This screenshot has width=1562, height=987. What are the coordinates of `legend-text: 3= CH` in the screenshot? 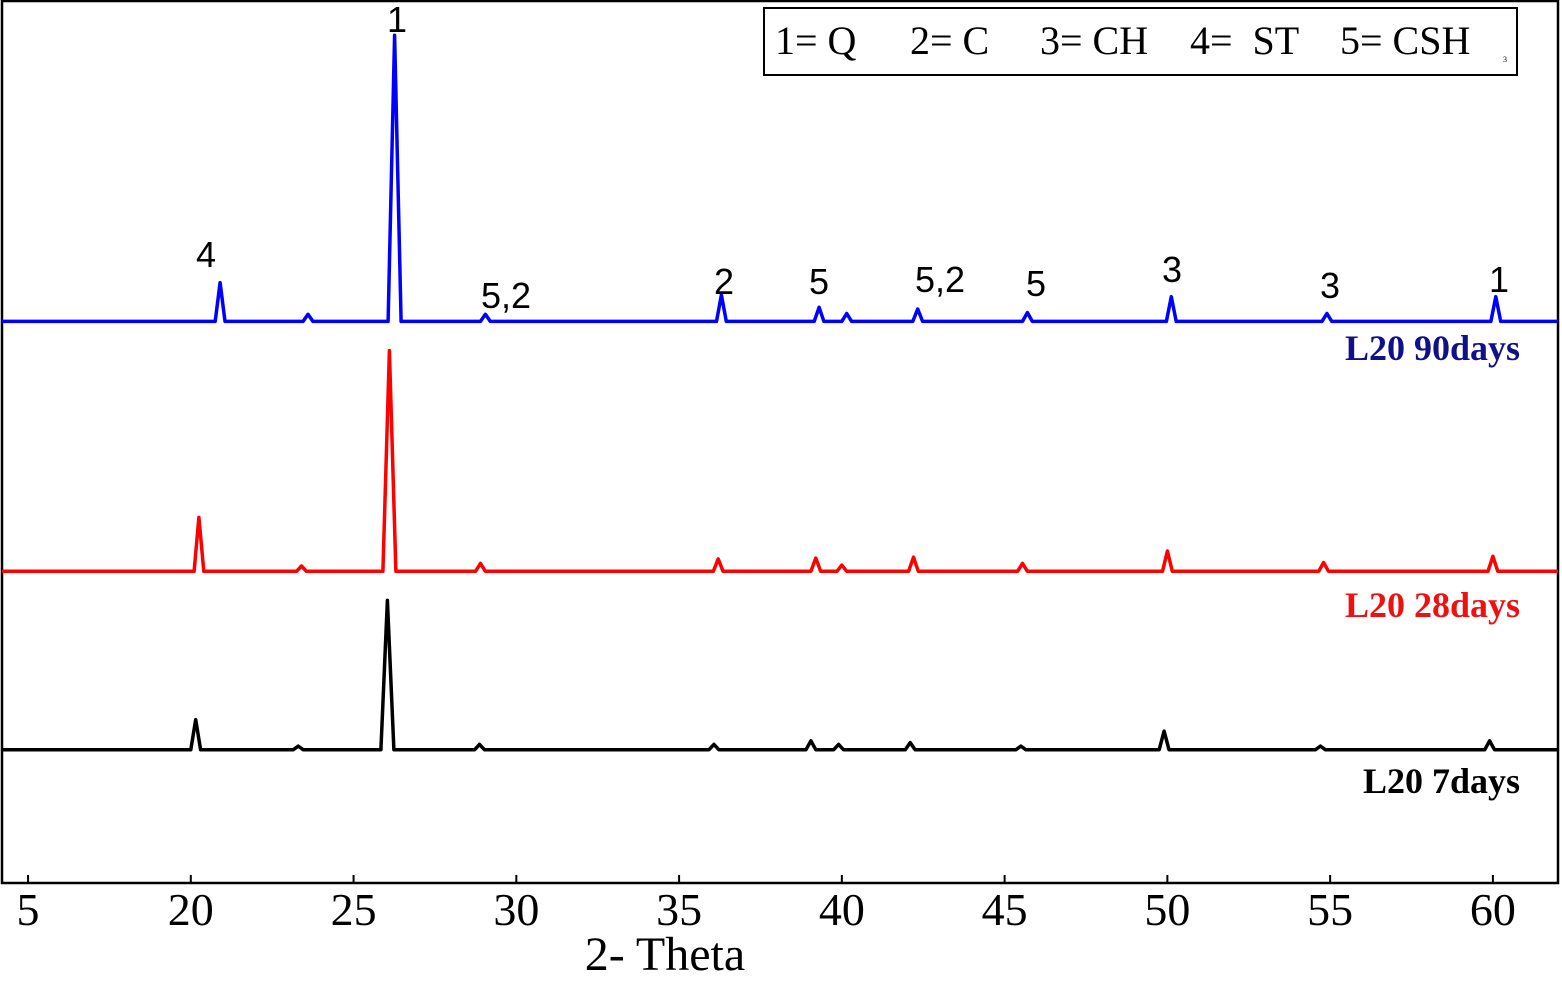 It's located at (1094, 40).